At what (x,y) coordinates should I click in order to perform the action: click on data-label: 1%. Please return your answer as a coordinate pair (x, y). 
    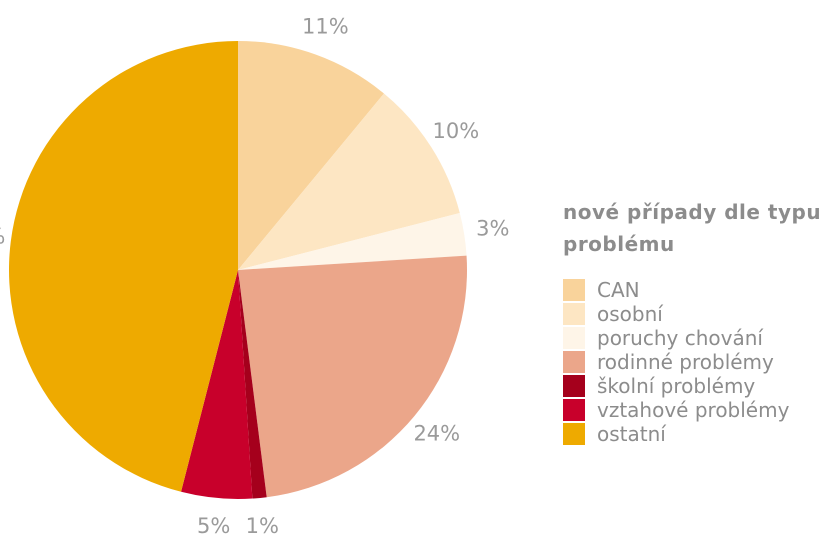
    Looking at the image, I should click on (262, 525).